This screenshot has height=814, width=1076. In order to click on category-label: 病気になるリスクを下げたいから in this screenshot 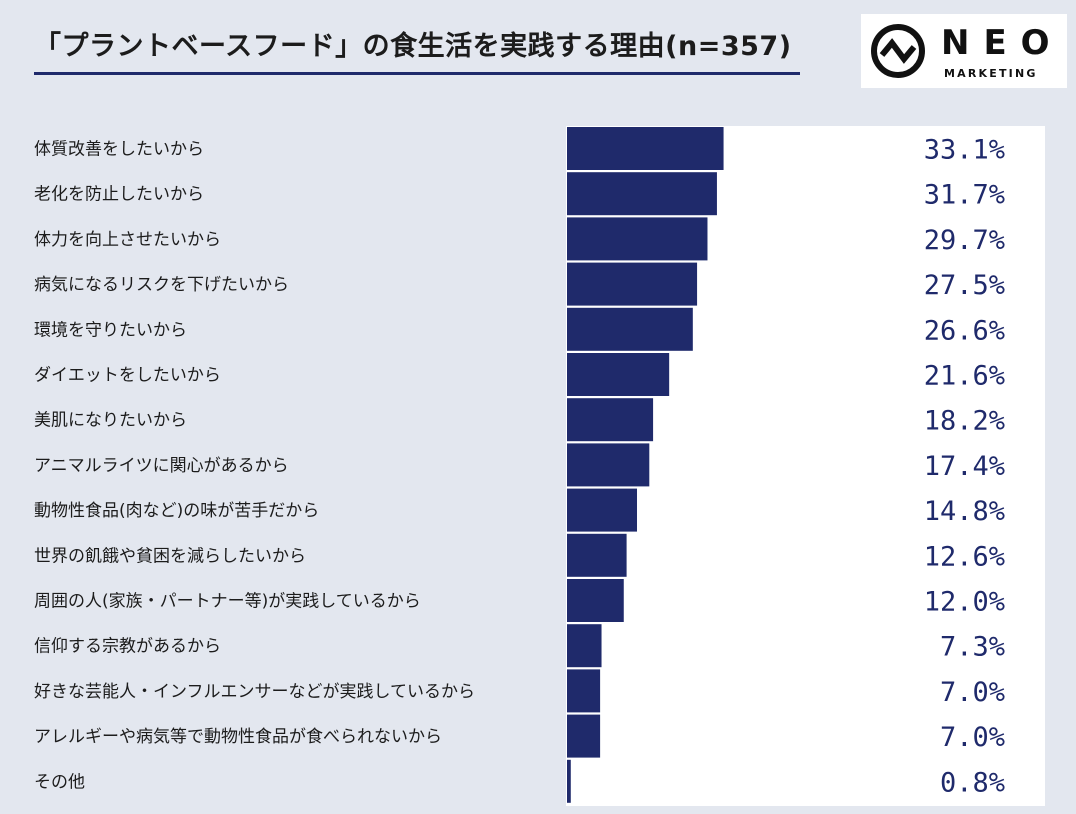, I will do `click(161, 285)`.